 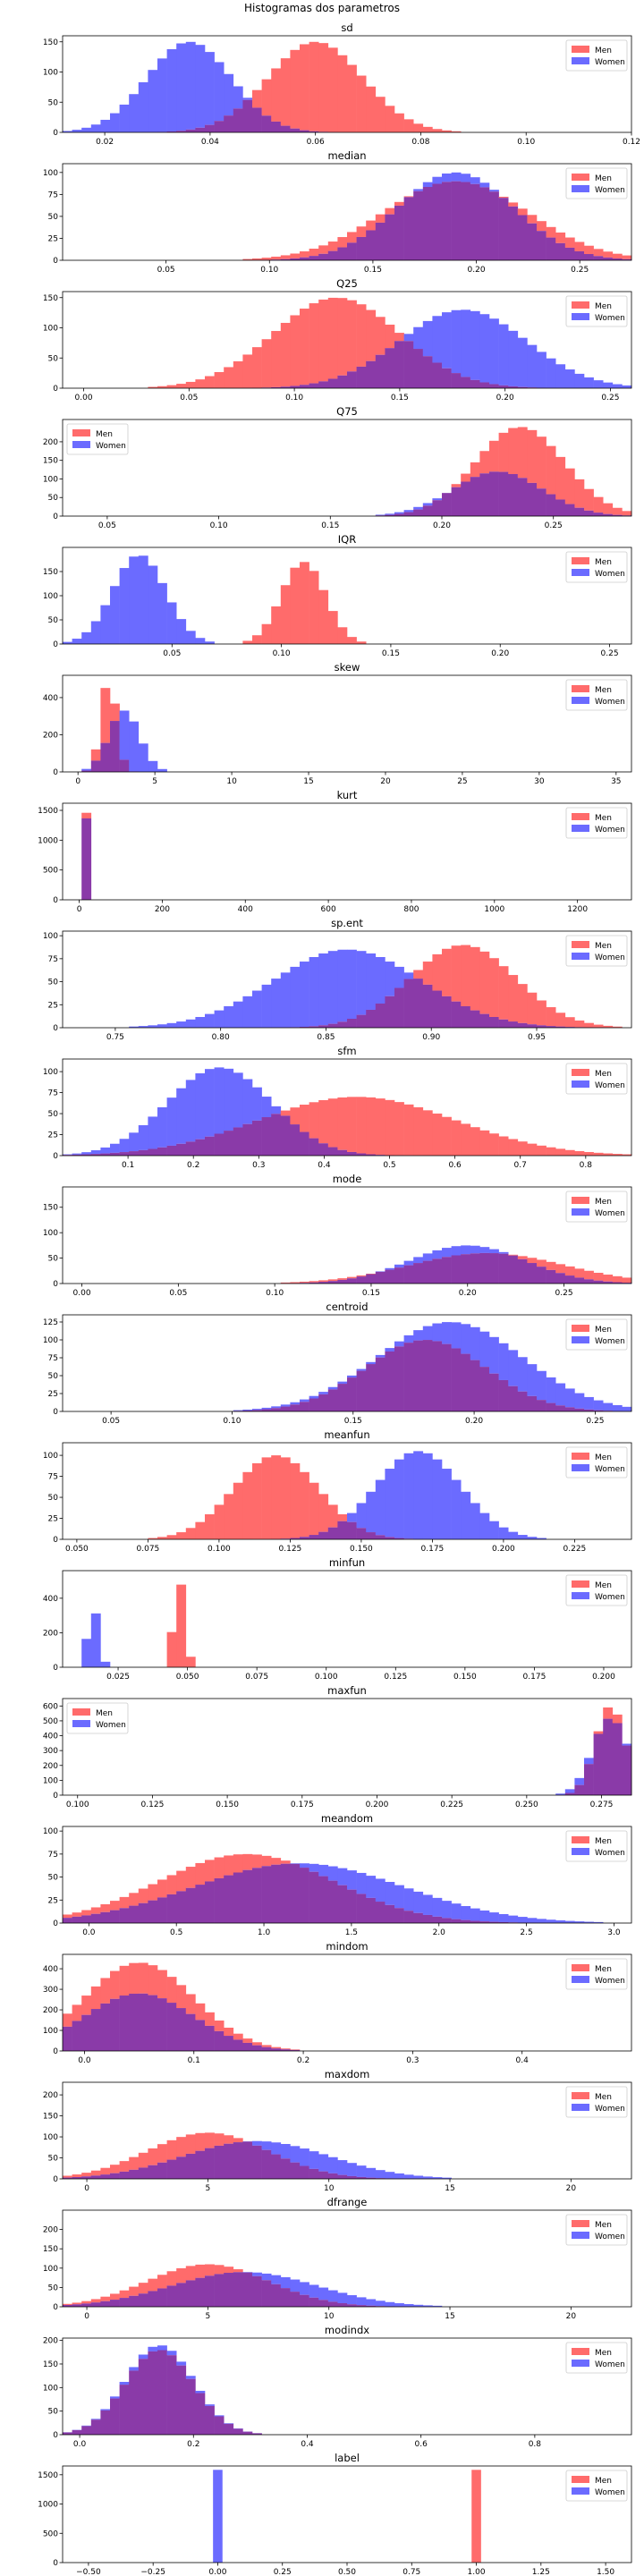 I want to click on panel-title: mindom, so click(x=347, y=1946).